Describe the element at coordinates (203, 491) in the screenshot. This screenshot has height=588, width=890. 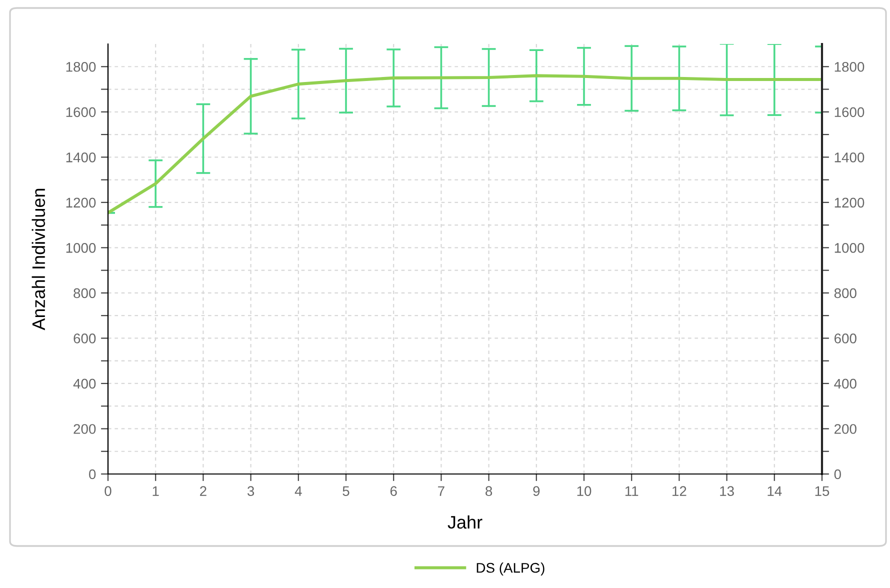
I see `x-tick-label: 2` at that location.